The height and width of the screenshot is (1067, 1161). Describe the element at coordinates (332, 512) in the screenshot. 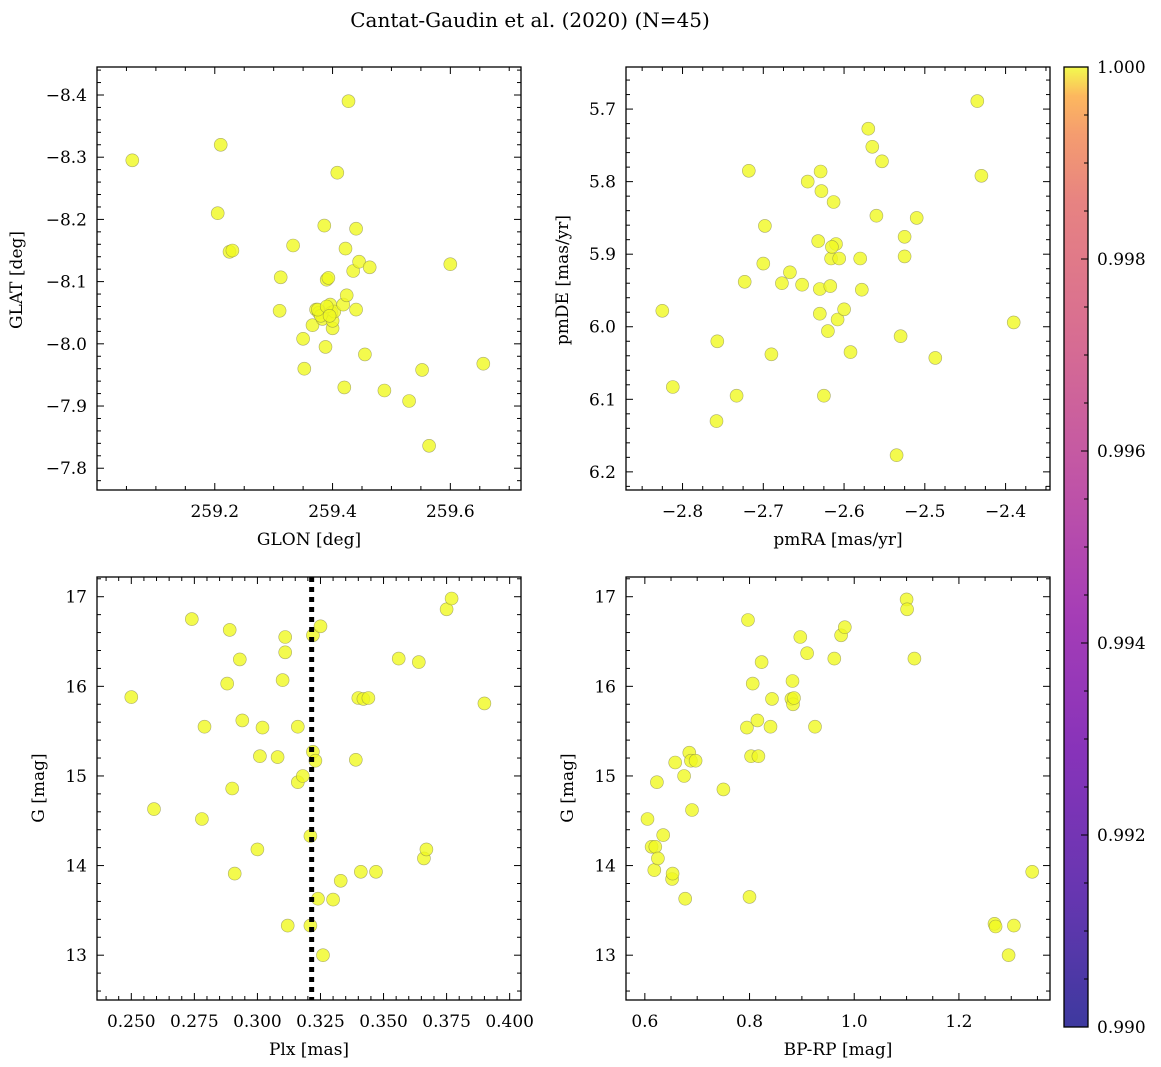

I see `x-tick-label: 259.4` at that location.